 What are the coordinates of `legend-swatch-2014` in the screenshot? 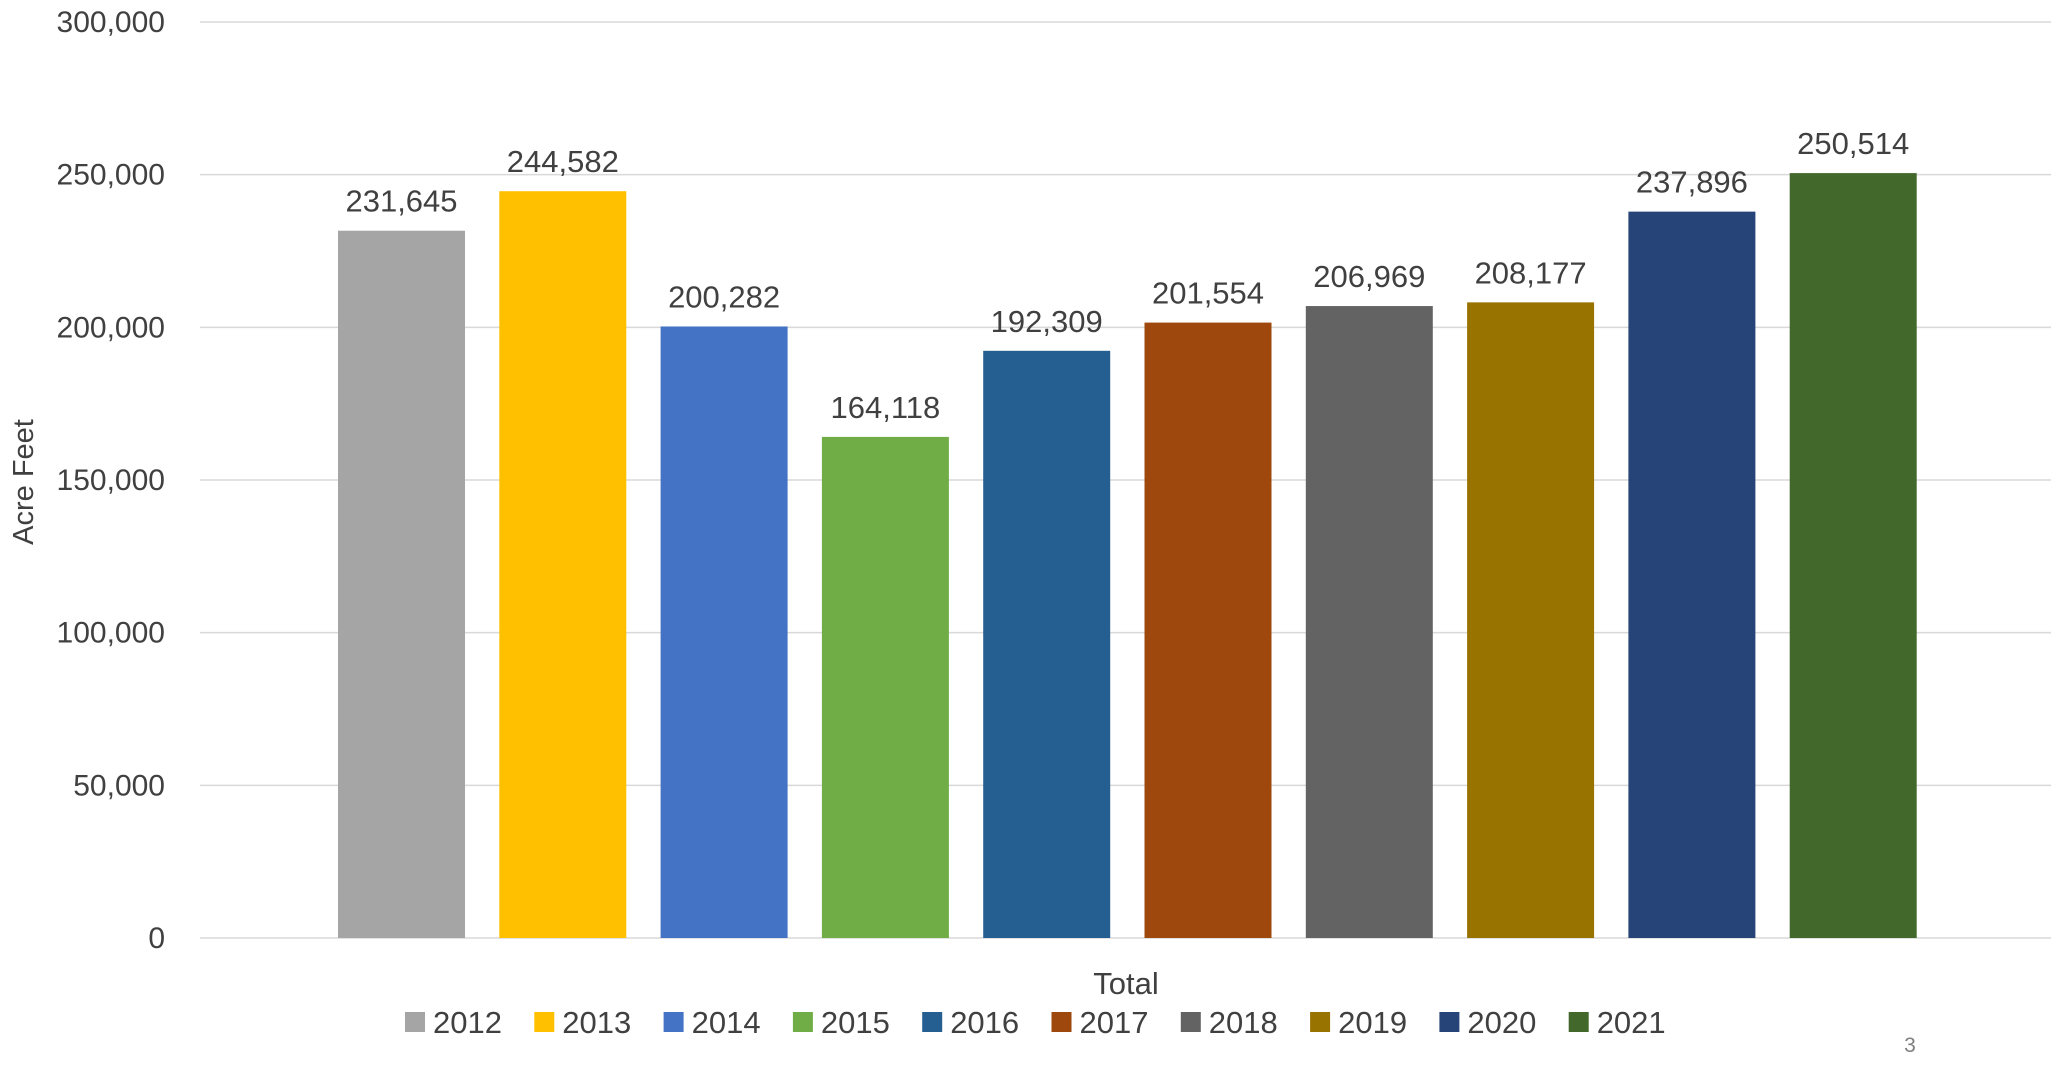 It's located at (673, 1022).